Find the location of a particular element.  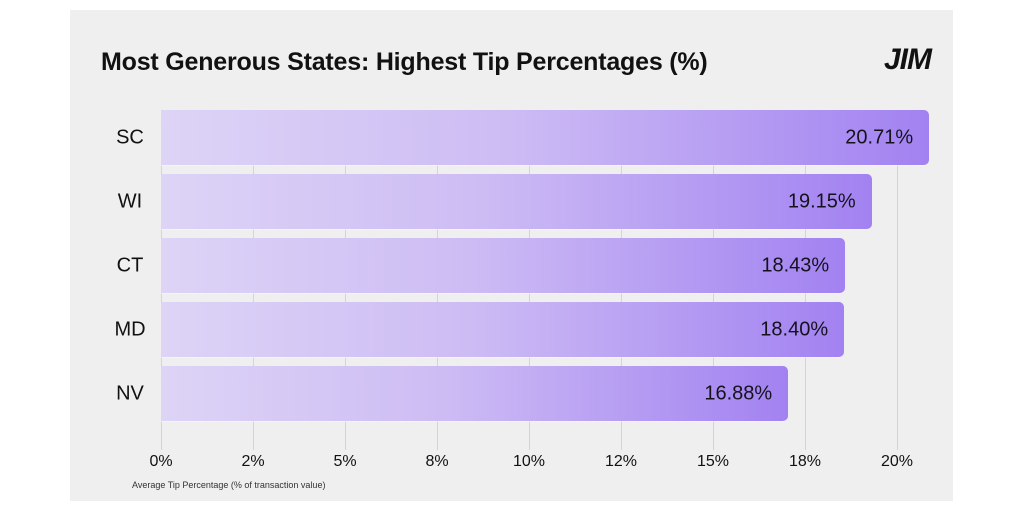

x-tick-label: 5% is located at coordinates (345, 461).